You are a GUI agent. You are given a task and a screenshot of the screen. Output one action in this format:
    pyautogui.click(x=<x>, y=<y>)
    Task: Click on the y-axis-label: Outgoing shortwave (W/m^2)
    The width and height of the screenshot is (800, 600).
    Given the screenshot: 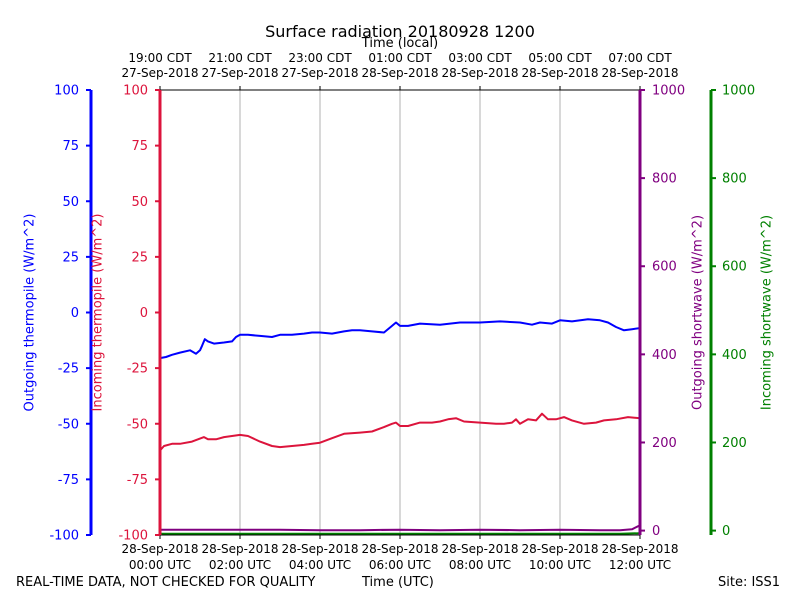 What is the action you would take?
    pyautogui.click(x=698, y=312)
    